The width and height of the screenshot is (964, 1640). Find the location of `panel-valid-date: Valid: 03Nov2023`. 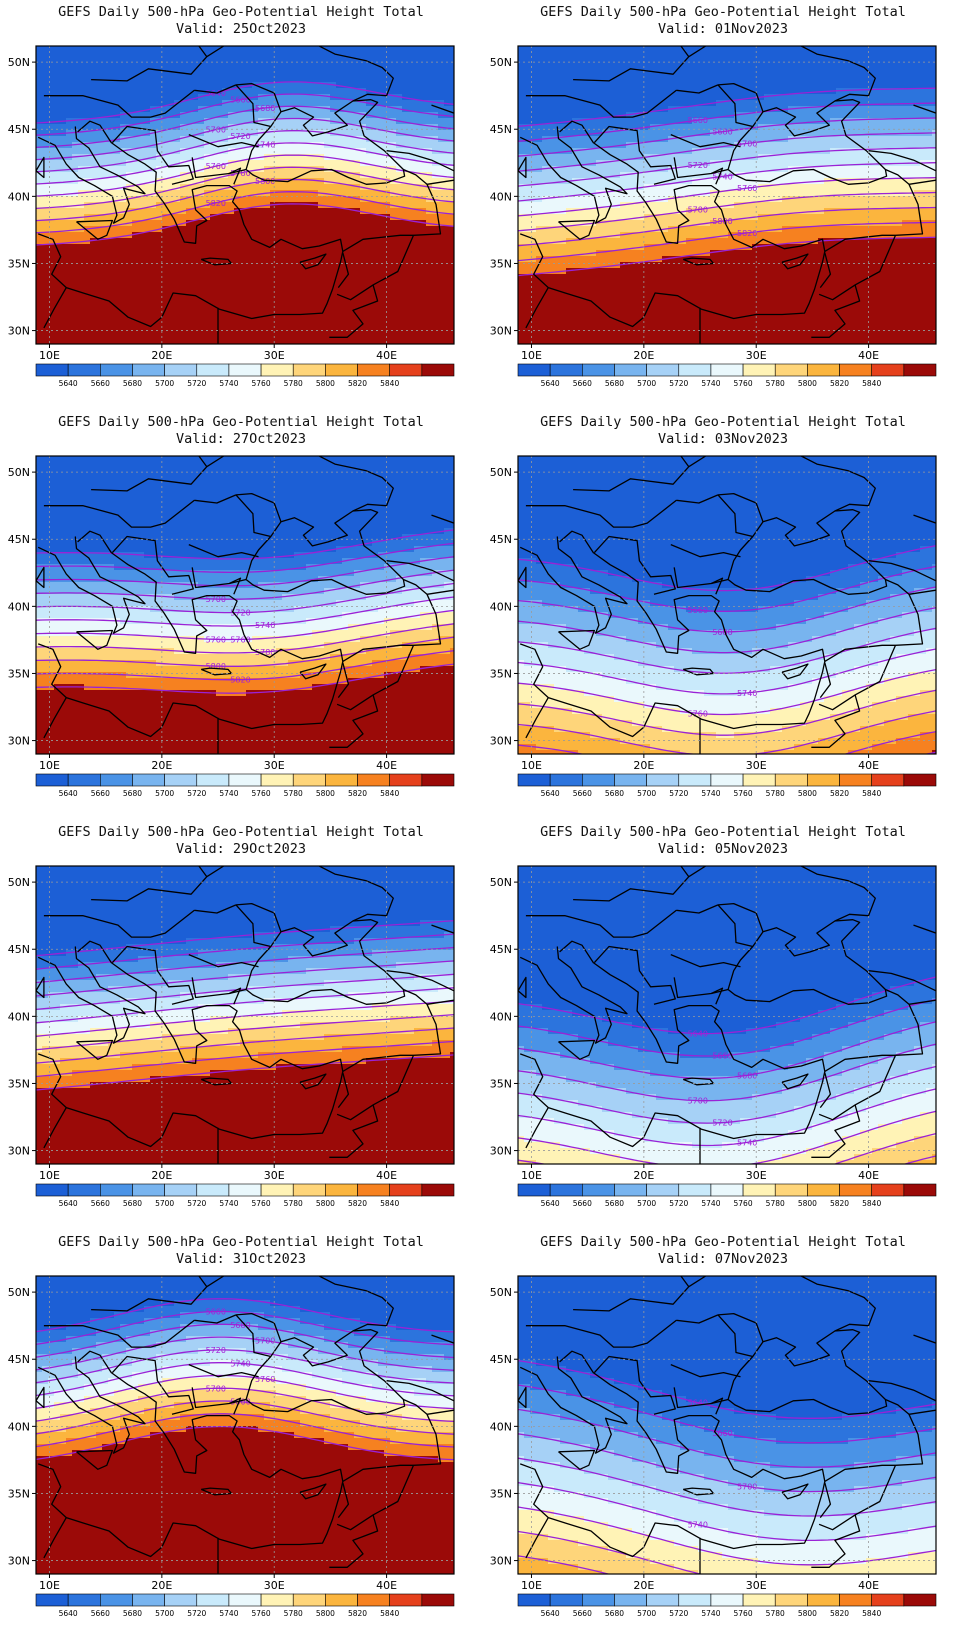

panel-valid-date: Valid: 03Nov2023 is located at coordinates (723, 439).